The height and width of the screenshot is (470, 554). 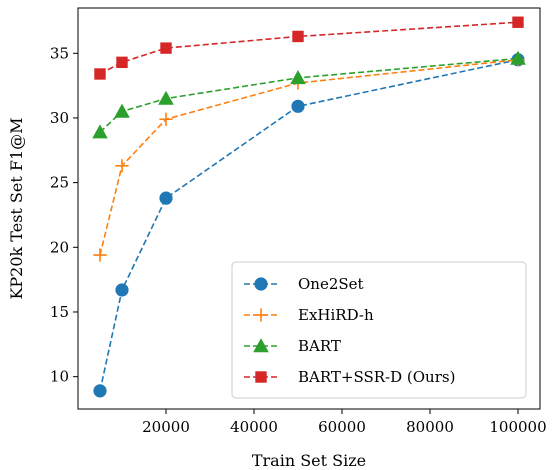 I want to click on series-bart, so click(x=309, y=94).